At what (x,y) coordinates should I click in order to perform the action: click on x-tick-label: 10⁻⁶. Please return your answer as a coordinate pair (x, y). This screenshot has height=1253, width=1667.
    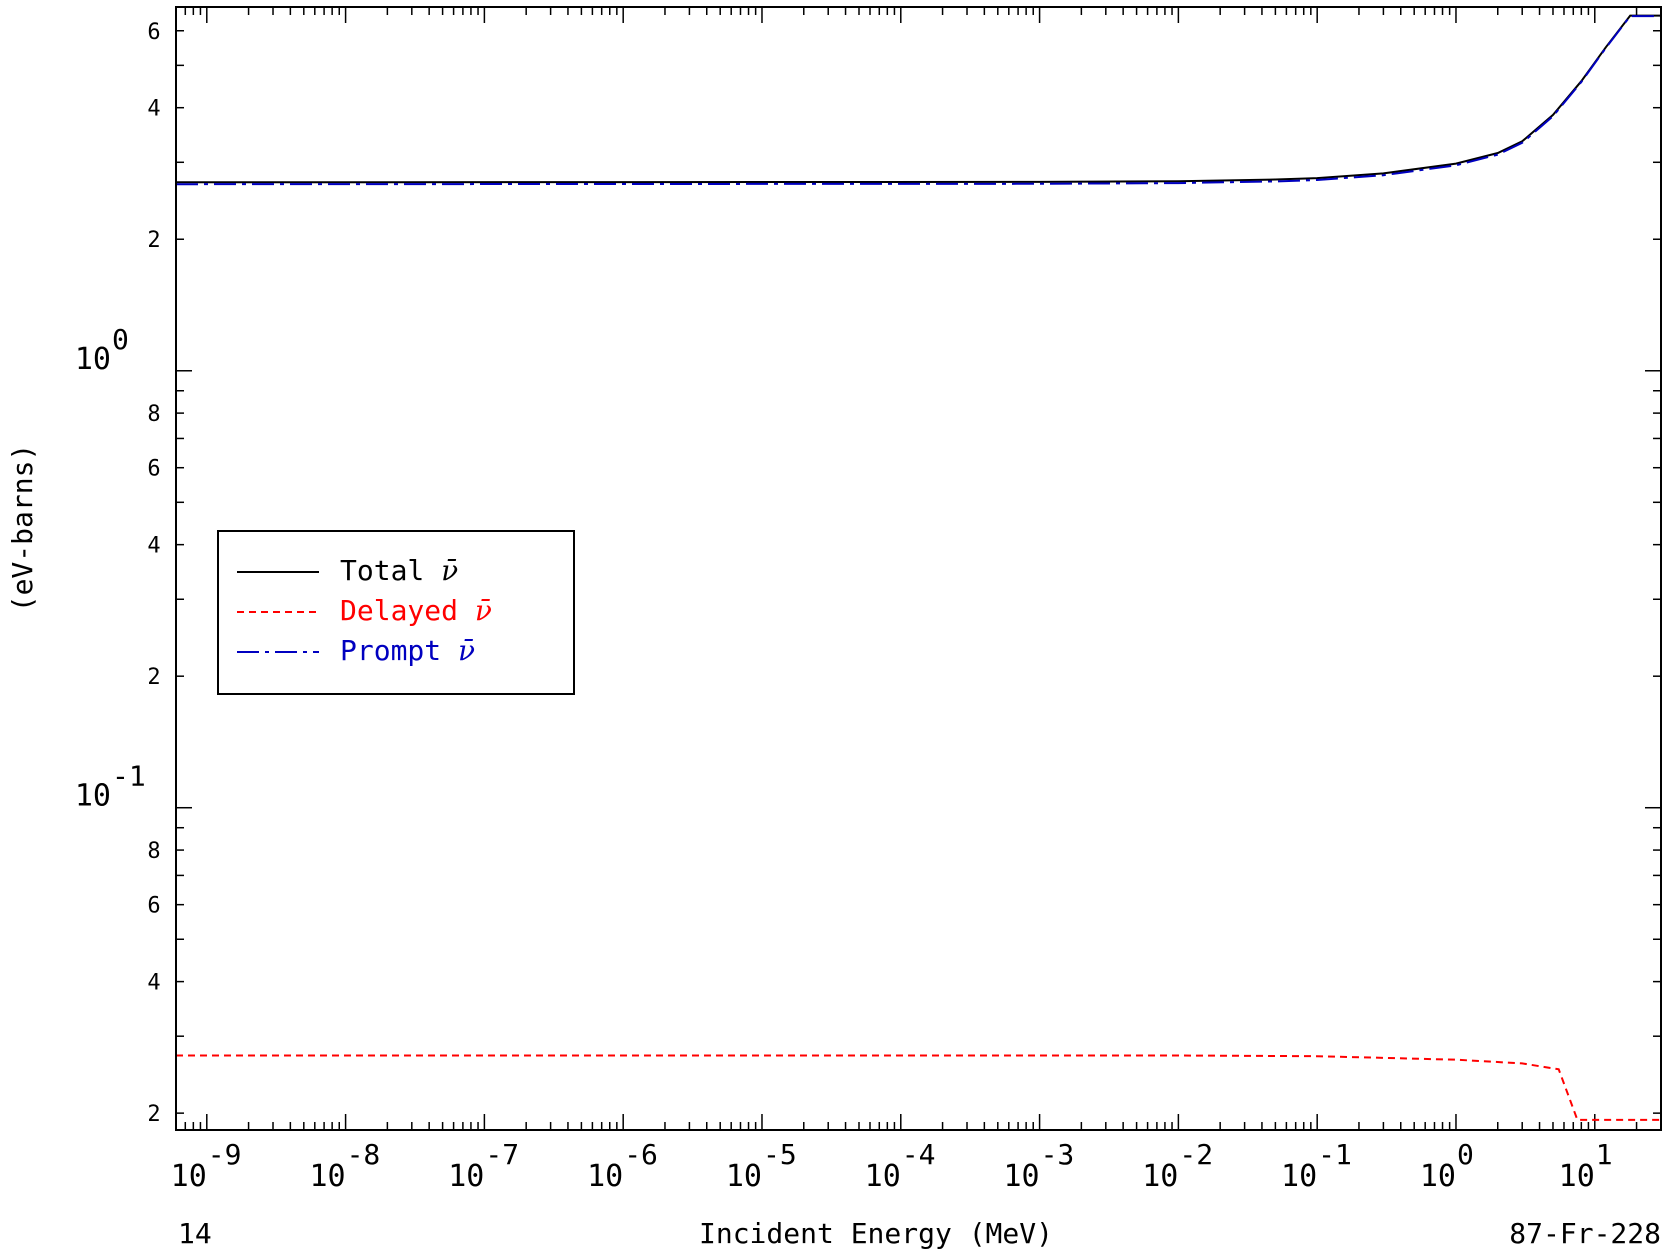
    Looking at the image, I should click on (622, 1166).